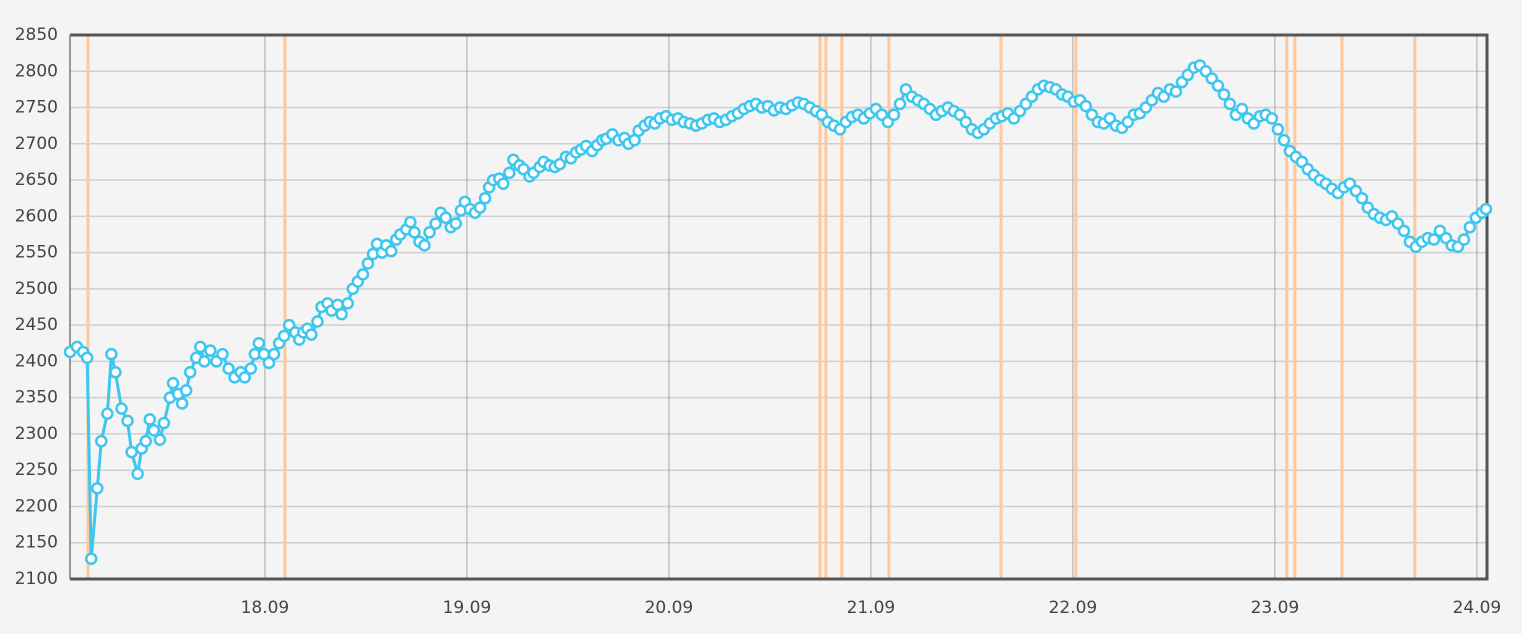 The height and width of the screenshot is (634, 1522). Describe the element at coordinates (265, 608) in the screenshot. I see `x-tick-label: 18.09` at that location.